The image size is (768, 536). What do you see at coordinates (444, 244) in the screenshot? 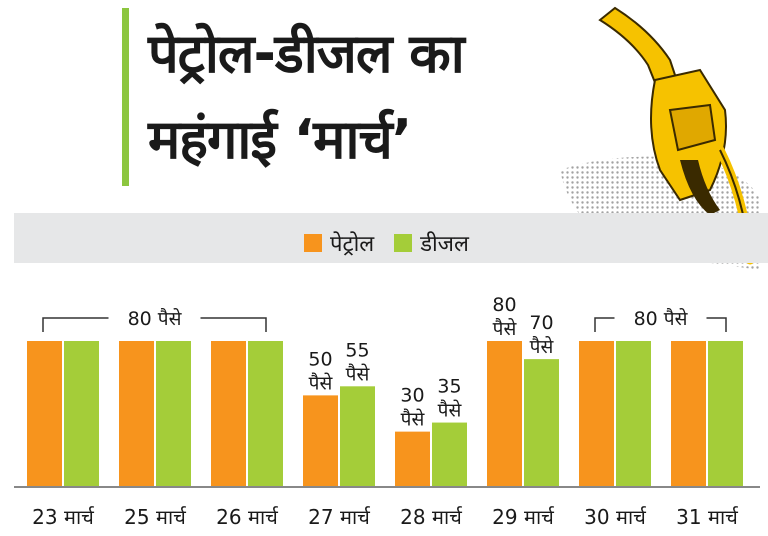
I see `legend-label-diesel: डीजल` at bounding box center [444, 244].